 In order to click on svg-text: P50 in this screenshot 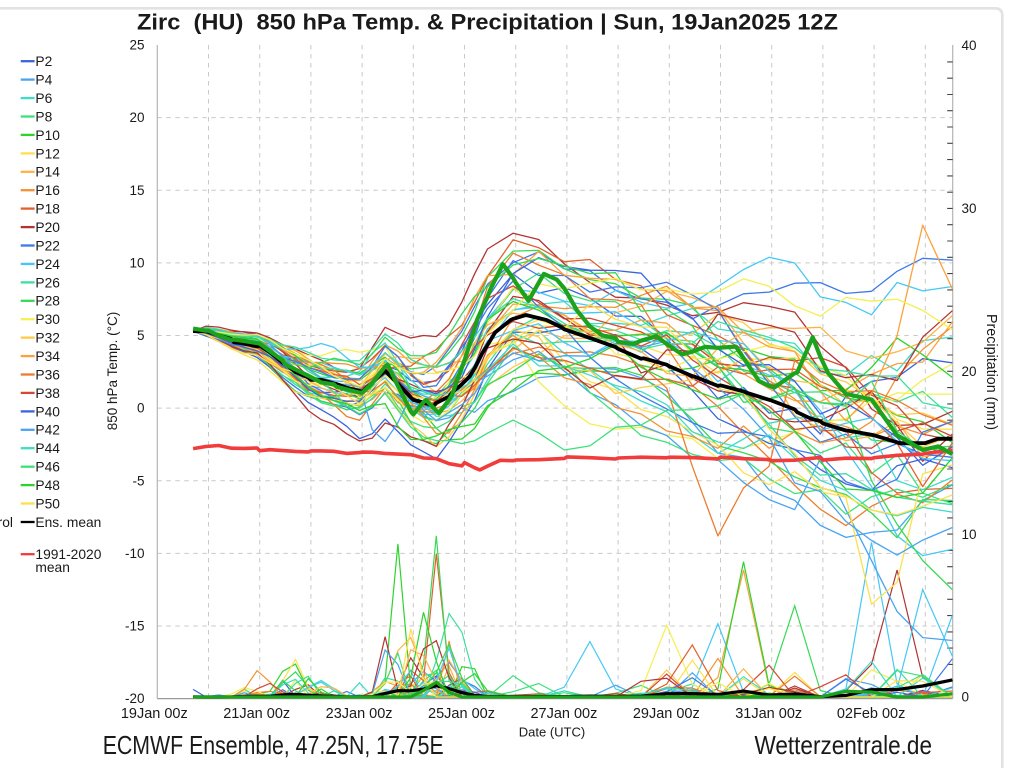, I will do `click(47, 503)`.